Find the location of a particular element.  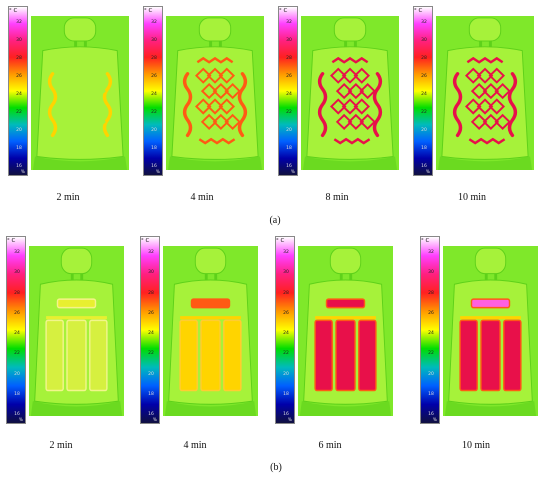

panel-label: (a) is located at coordinates (275, 220).